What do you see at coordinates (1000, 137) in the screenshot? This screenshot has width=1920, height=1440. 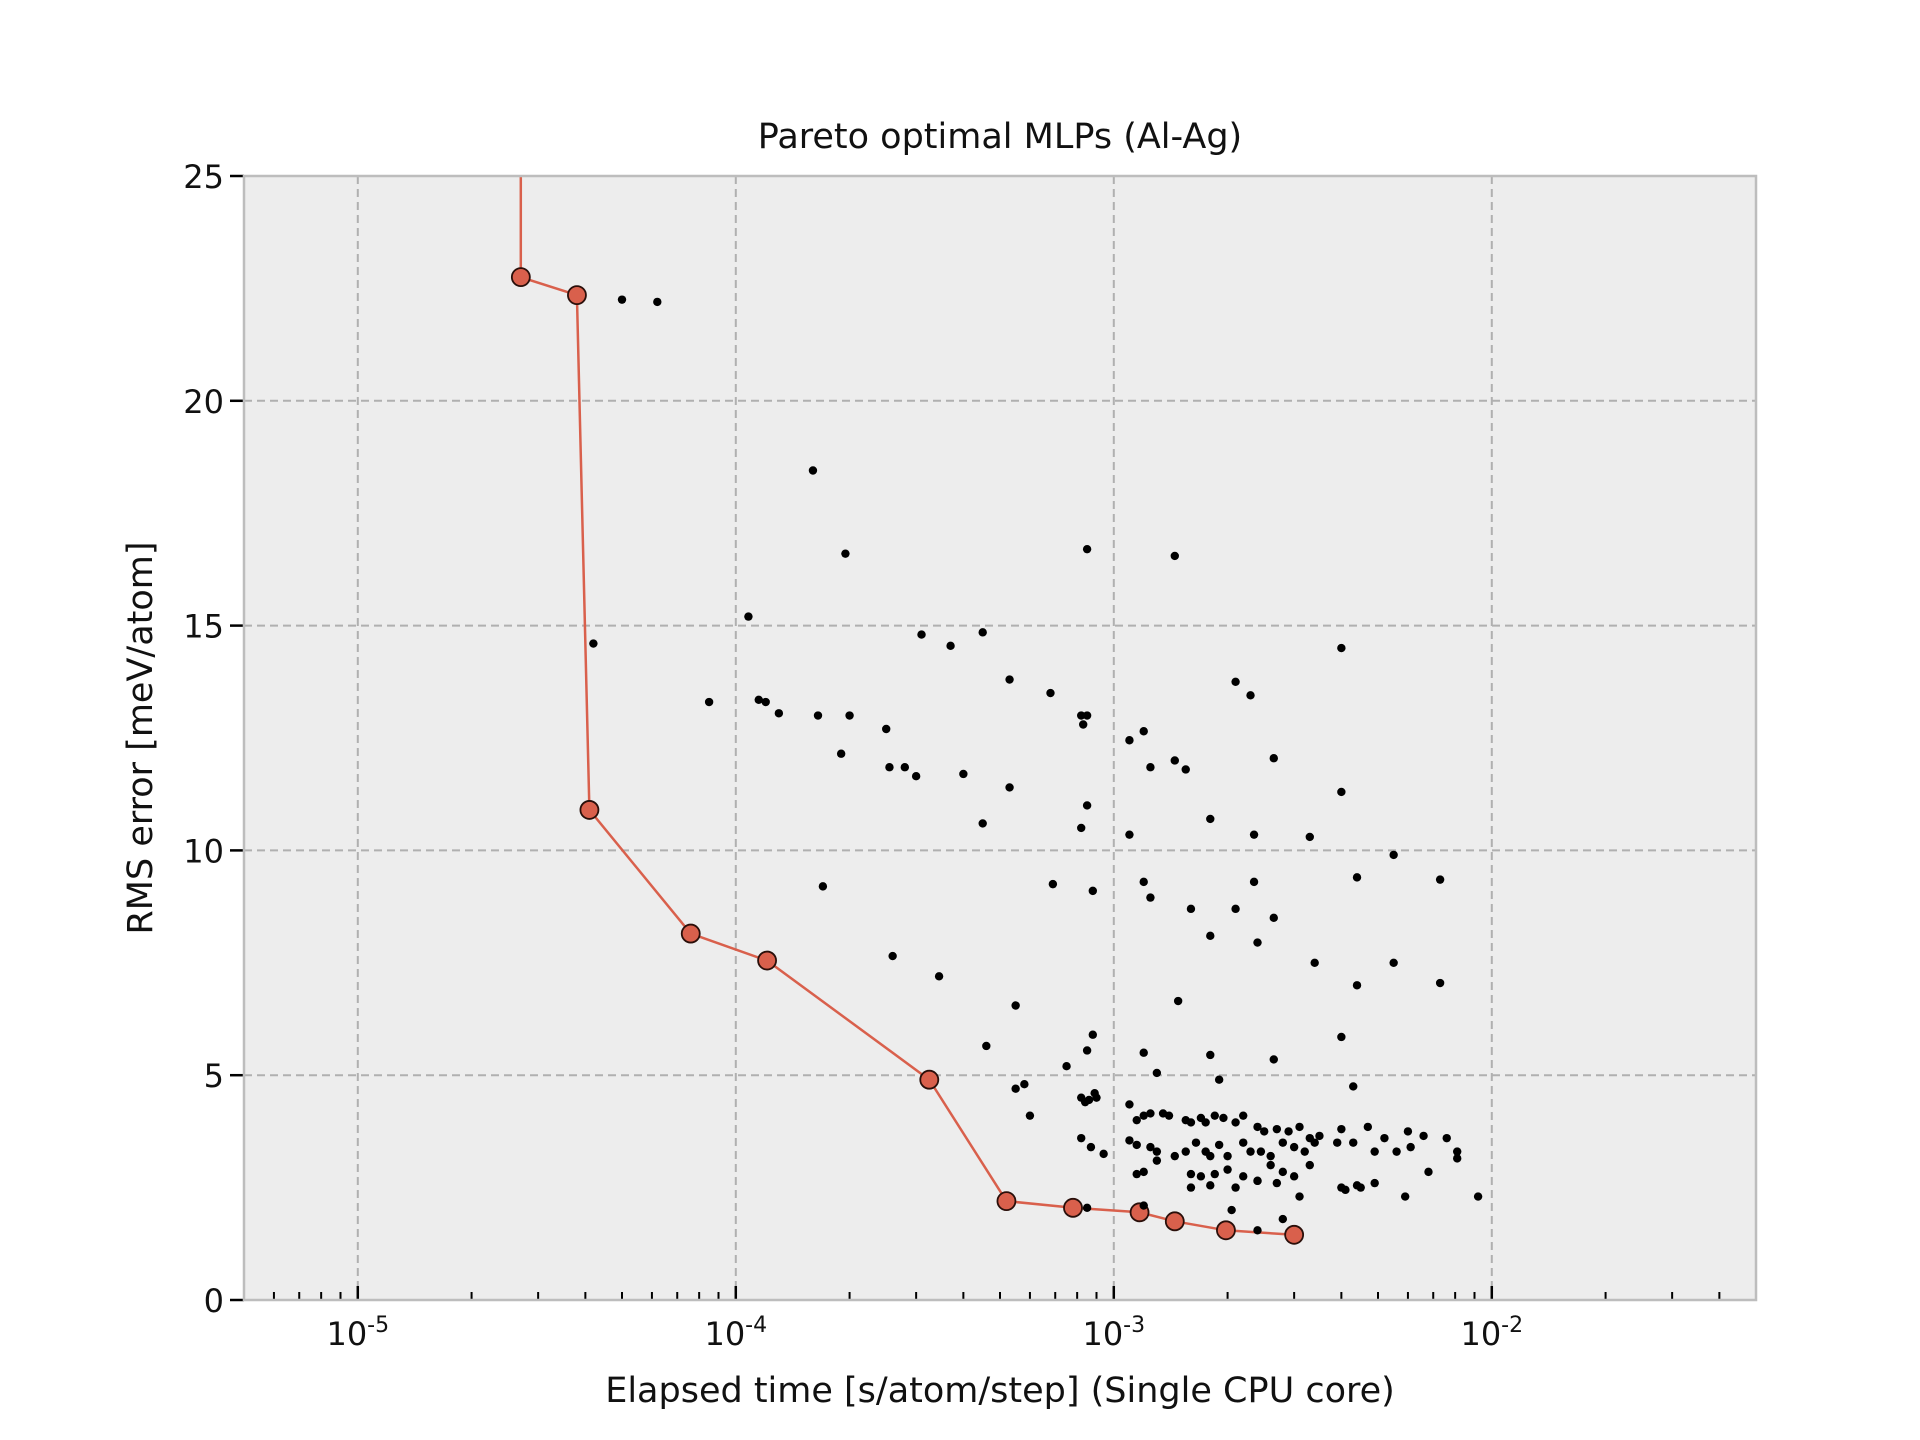 I see `chart-title: Pareto optimal MLPs (Al-Ag)` at bounding box center [1000, 137].